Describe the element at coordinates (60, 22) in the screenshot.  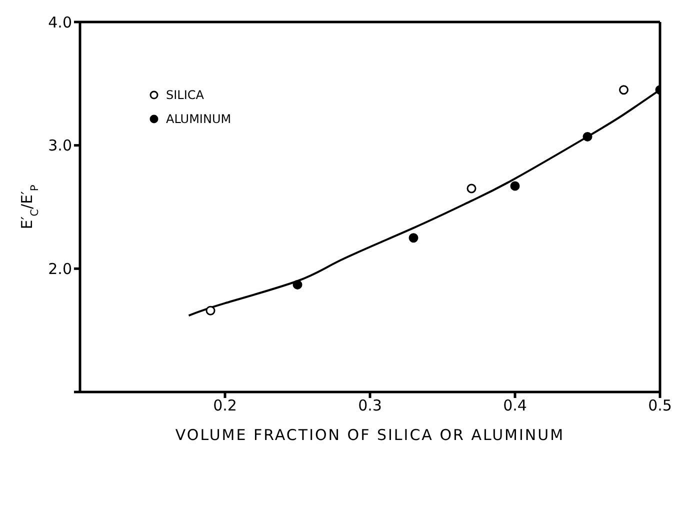
I see `y-tick-label: 4.0` at that location.